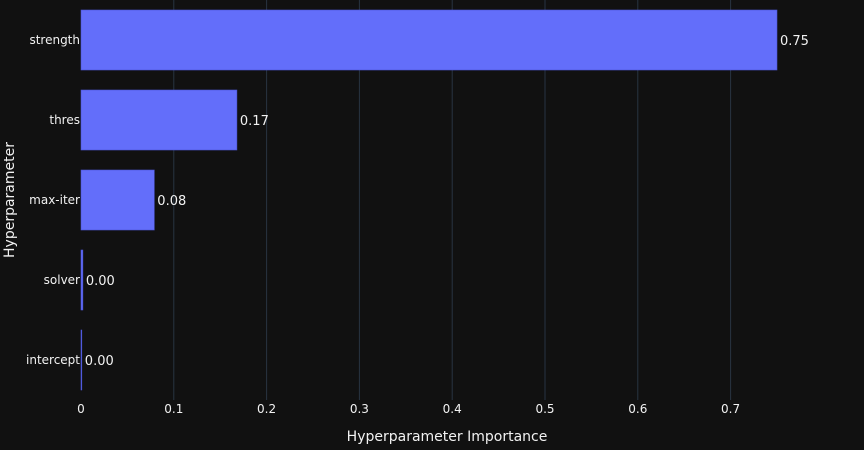  Describe the element at coordinates (82, 280) in the screenshot. I see `bar-solver` at that location.